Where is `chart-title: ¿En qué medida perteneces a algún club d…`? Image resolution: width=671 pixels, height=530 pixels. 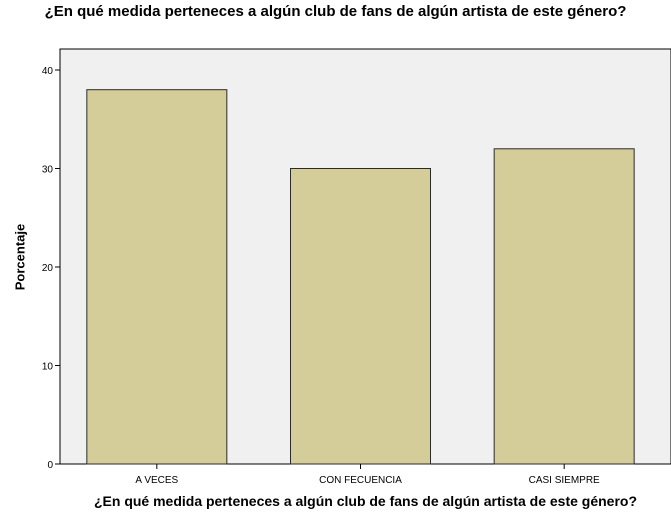 chart-title: ¿En qué medida perteneces a algún club d… is located at coordinates (335, 11).